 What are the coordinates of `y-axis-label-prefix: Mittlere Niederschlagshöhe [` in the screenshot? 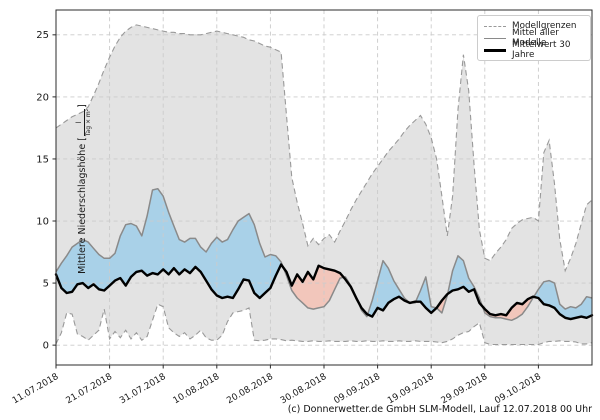 It's located at (82, 205).